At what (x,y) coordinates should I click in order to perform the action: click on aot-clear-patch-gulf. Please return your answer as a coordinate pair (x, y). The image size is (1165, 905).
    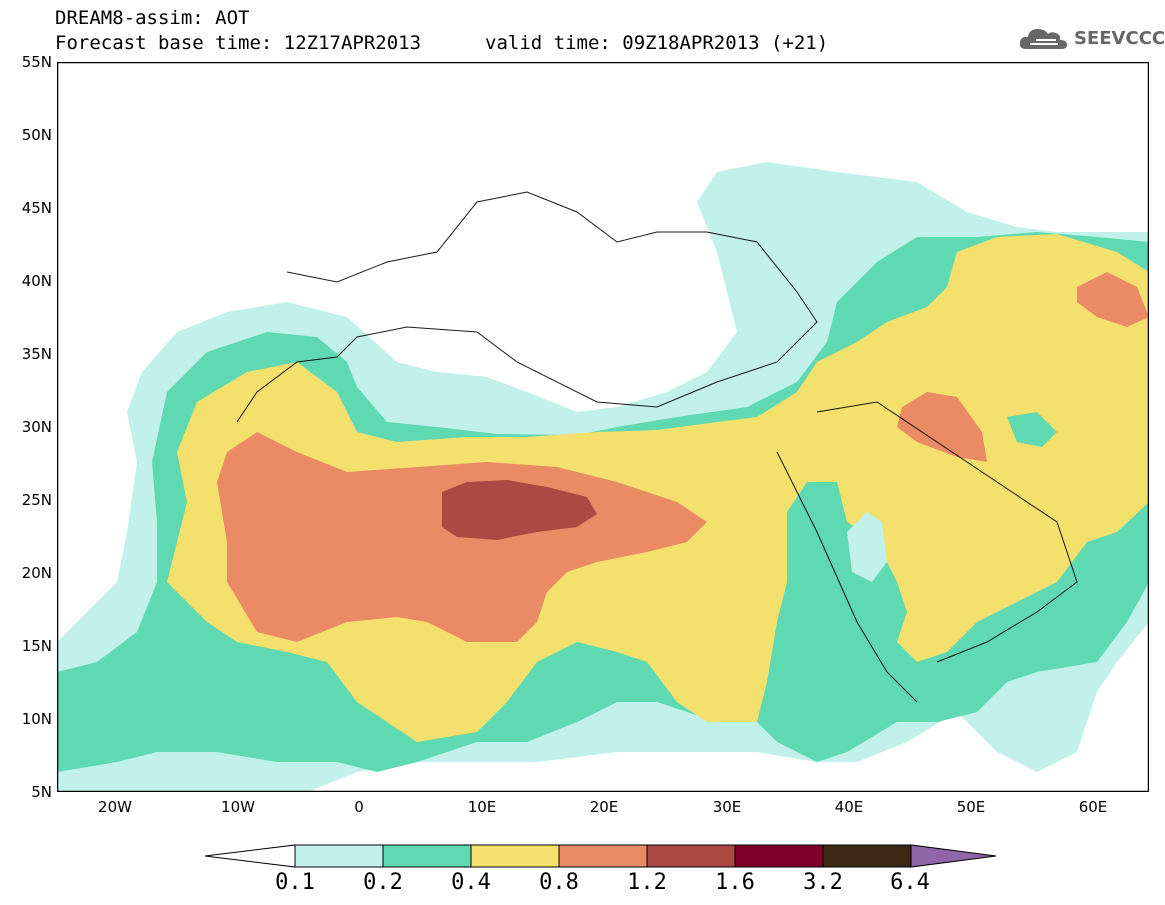
    Looking at the image, I should click on (1032, 429).